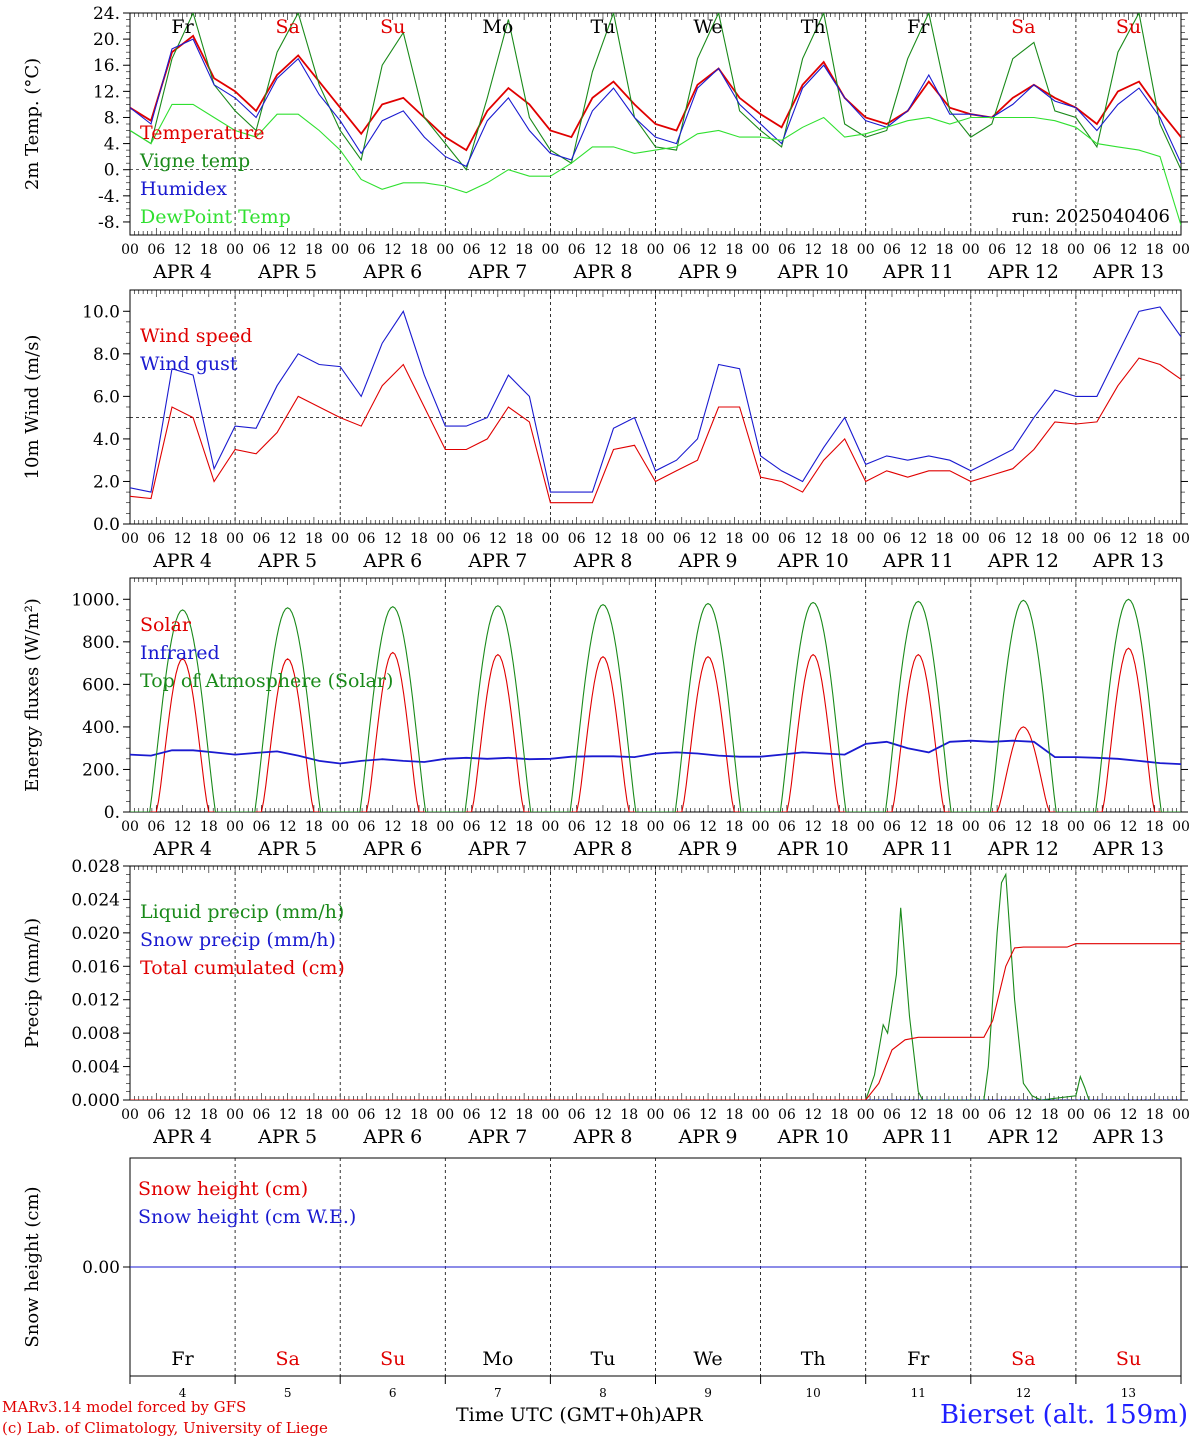  What do you see at coordinates (1128, 272) in the screenshot?
I see `date-label: APR 13` at bounding box center [1128, 272].